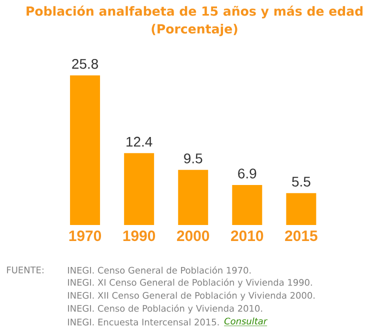  I want to click on data-label: 5.5, so click(301, 181).